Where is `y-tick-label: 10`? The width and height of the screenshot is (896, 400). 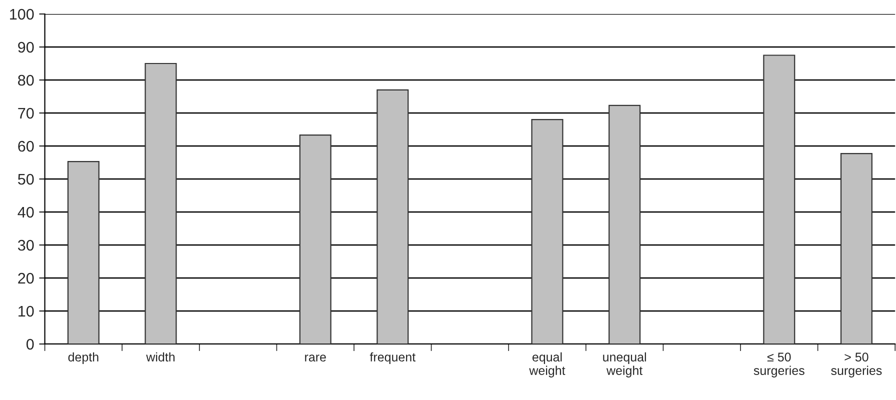 y-tick-label: 10 is located at coordinates (26, 311).